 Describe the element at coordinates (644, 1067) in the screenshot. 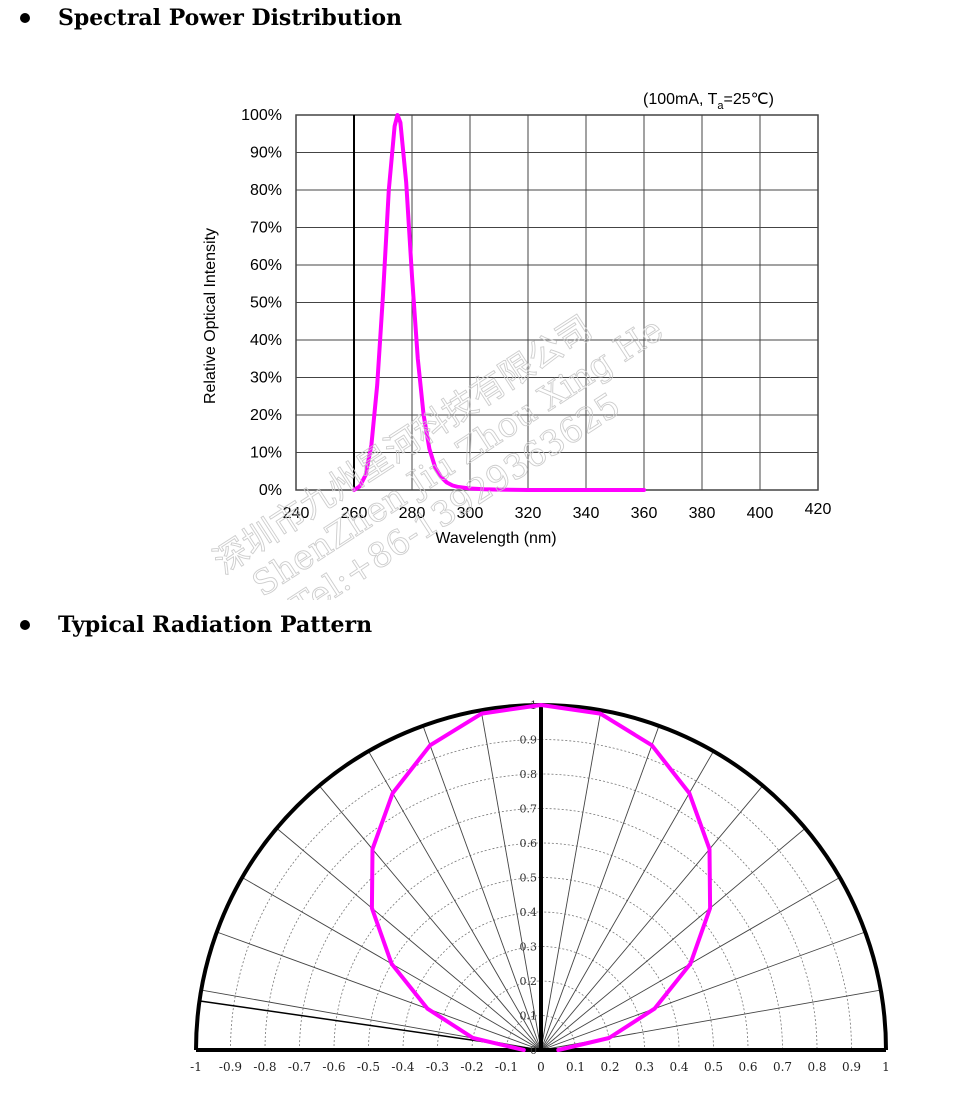

I see `radiation-x-tick-label: 0.3` at that location.